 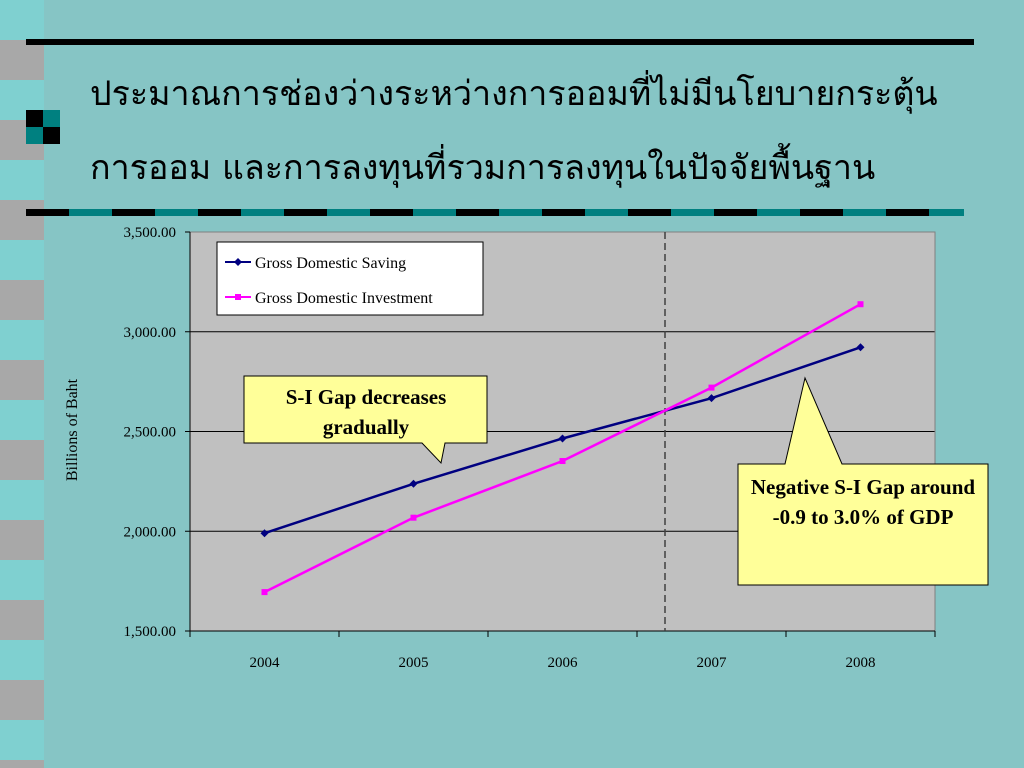 What do you see at coordinates (500, 42) in the screenshot?
I see `top-rule` at bounding box center [500, 42].